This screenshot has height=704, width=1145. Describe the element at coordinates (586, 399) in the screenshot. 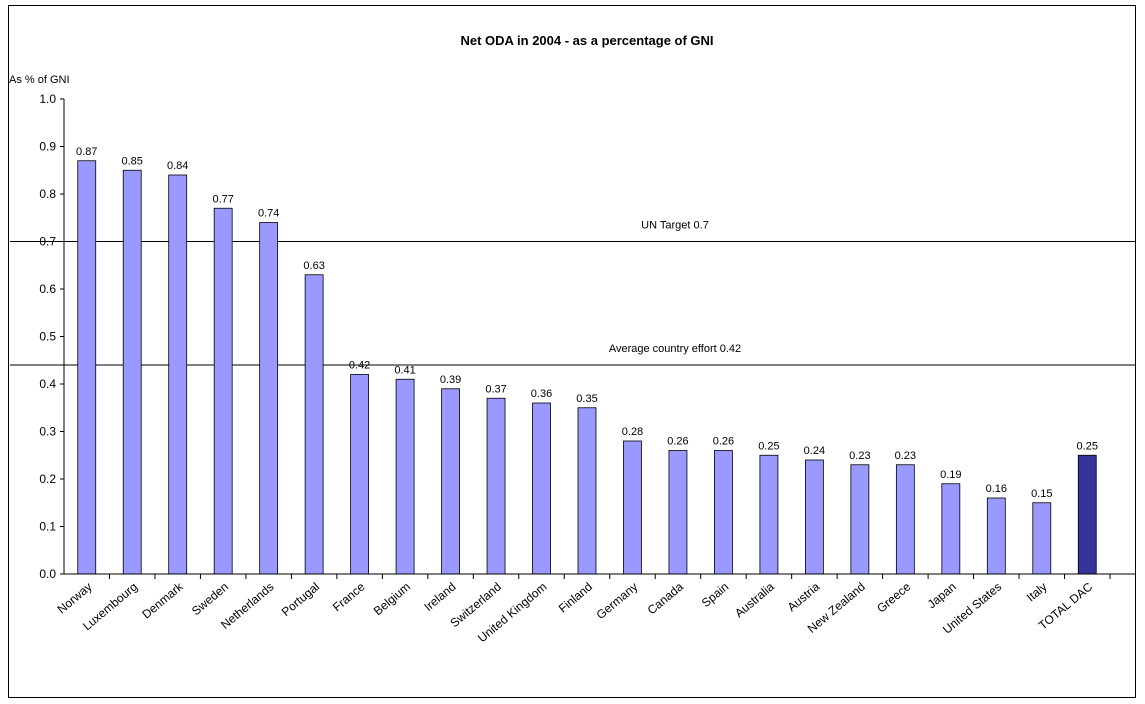

I see `value-label: 0.35` at that location.